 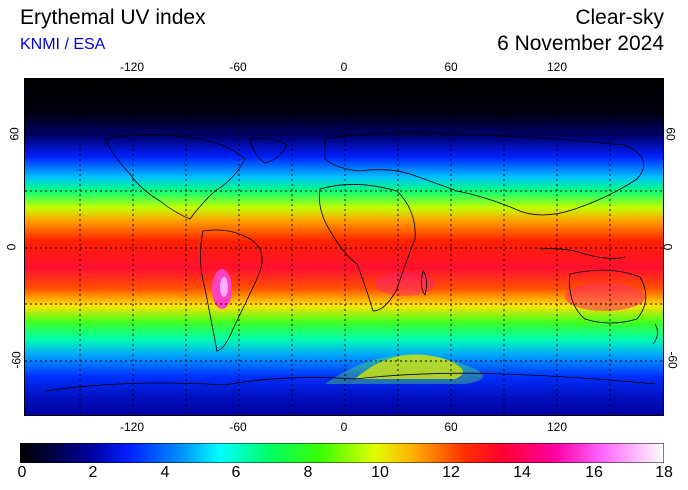 What do you see at coordinates (664, 472) in the screenshot?
I see `colorbar-label: 18` at bounding box center [664, 472].